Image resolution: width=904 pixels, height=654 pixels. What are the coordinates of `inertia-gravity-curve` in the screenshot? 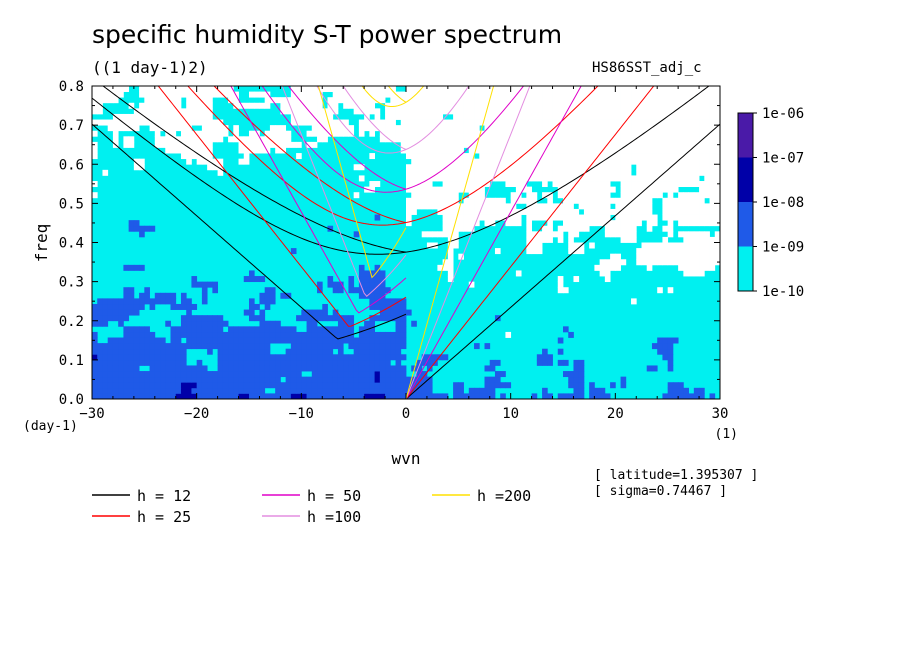 It's located at (393, 156).